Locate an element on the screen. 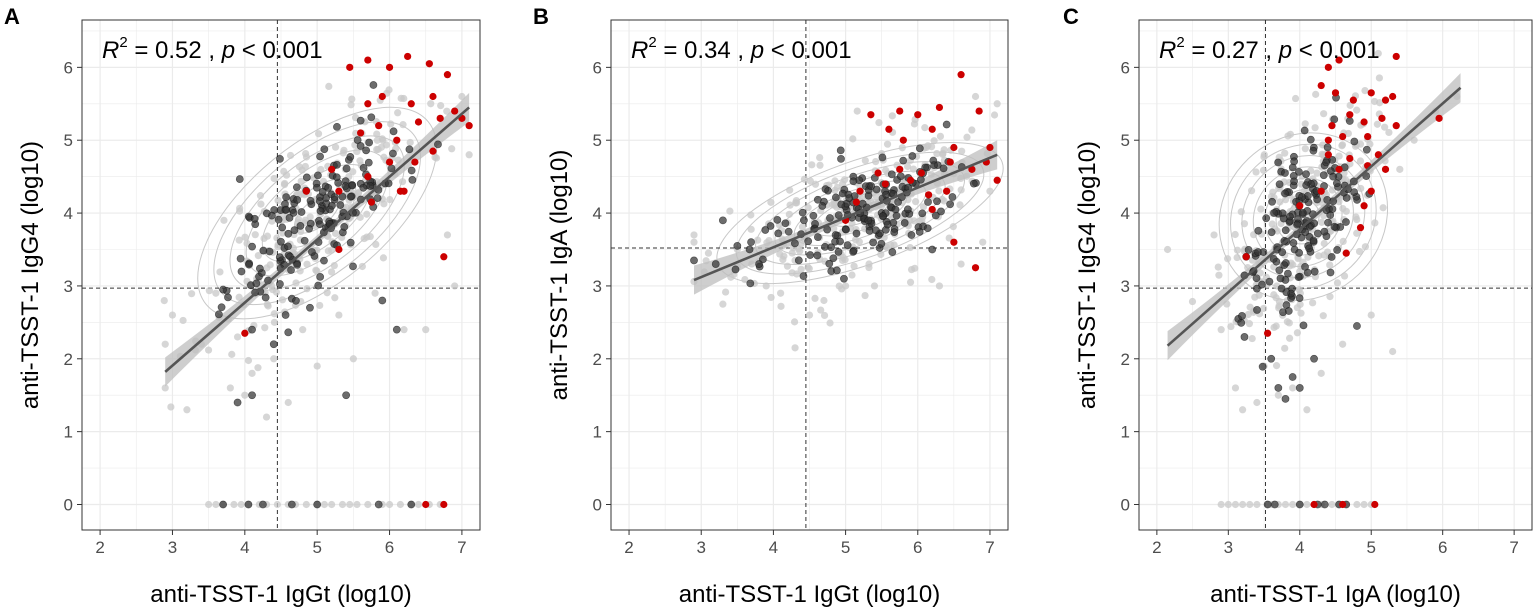 The width and height of the screenshot is (1533, 607). points-overlay is located at coordinates (845, 179).